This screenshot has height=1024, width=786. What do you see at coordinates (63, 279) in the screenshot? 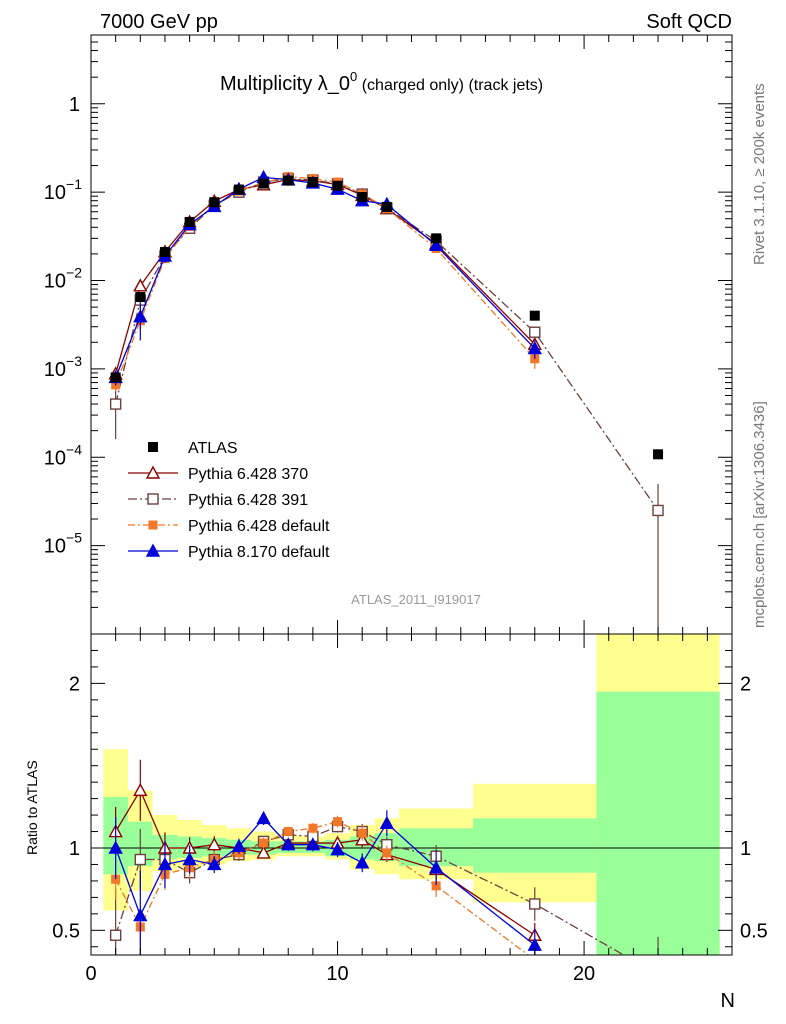
I see `y-tick-label-2: 10⁻²` at bounding box center [63, 279].